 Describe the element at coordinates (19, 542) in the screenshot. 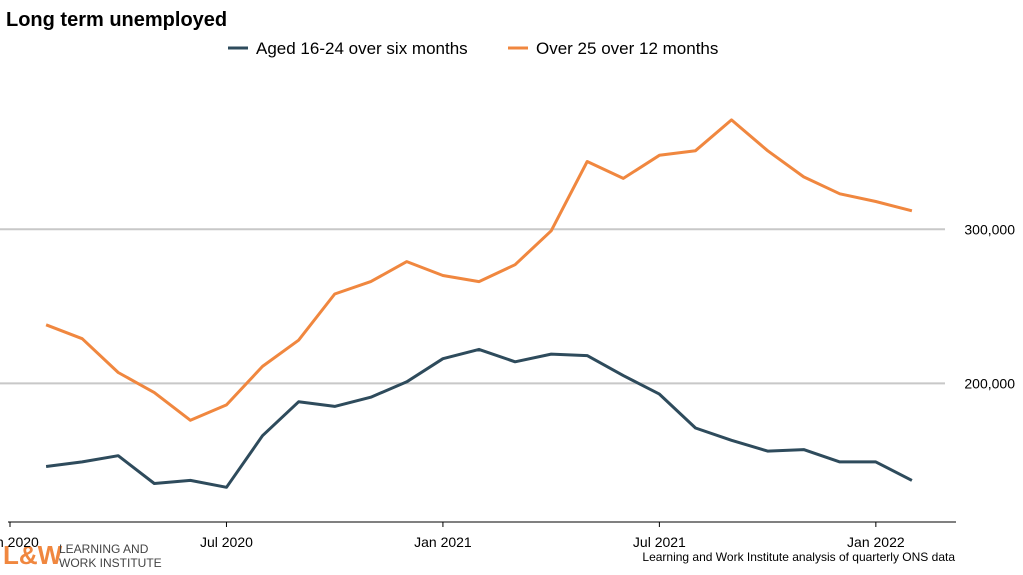

I see `x-tick-label: Jan 2020` at that location.